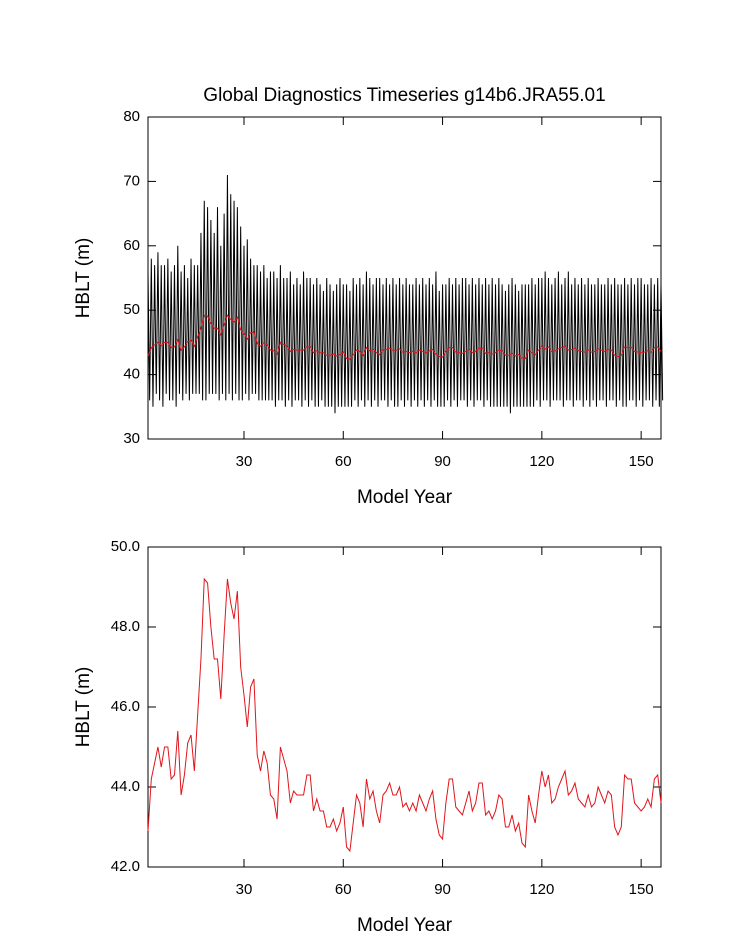 The width and height of the screenshot is (733, 945). Describe the element at coordinates (131, 374) in the screenshot. I see `y-tick-label: 40` at that location.